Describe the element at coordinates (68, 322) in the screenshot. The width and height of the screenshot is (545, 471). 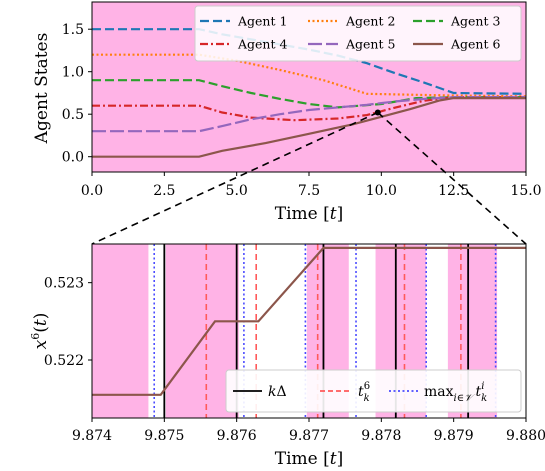
I see `bottom-y-ticks: 0.522 0.523` at that location.